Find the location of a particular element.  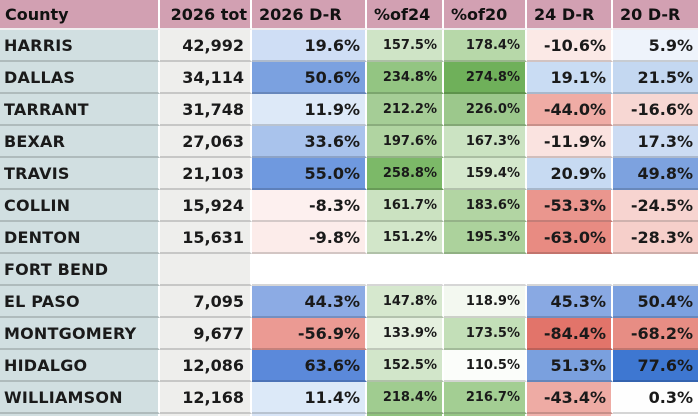

value-cell: 21.5% is located at coordinates (655, 78).